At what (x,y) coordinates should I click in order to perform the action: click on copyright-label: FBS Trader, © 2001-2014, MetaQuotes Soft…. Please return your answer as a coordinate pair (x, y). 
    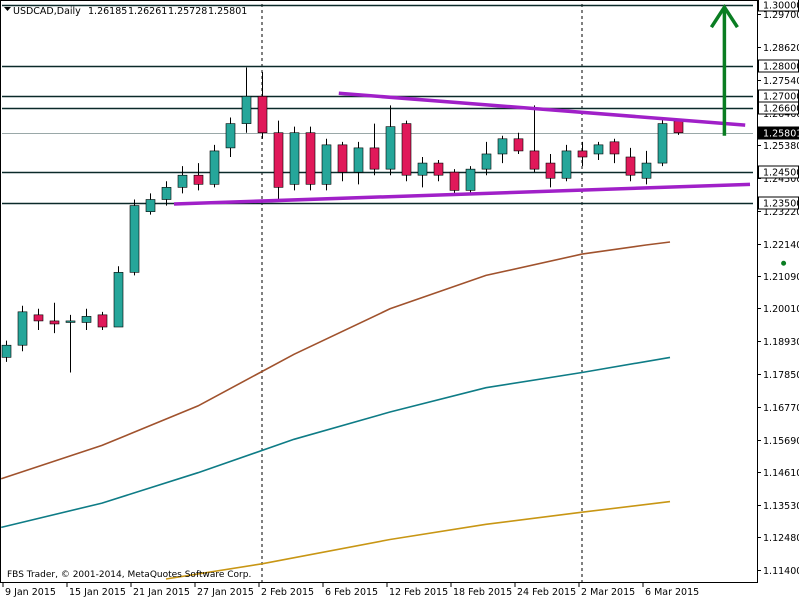
    Looking at the image, I should click on (129, 575).